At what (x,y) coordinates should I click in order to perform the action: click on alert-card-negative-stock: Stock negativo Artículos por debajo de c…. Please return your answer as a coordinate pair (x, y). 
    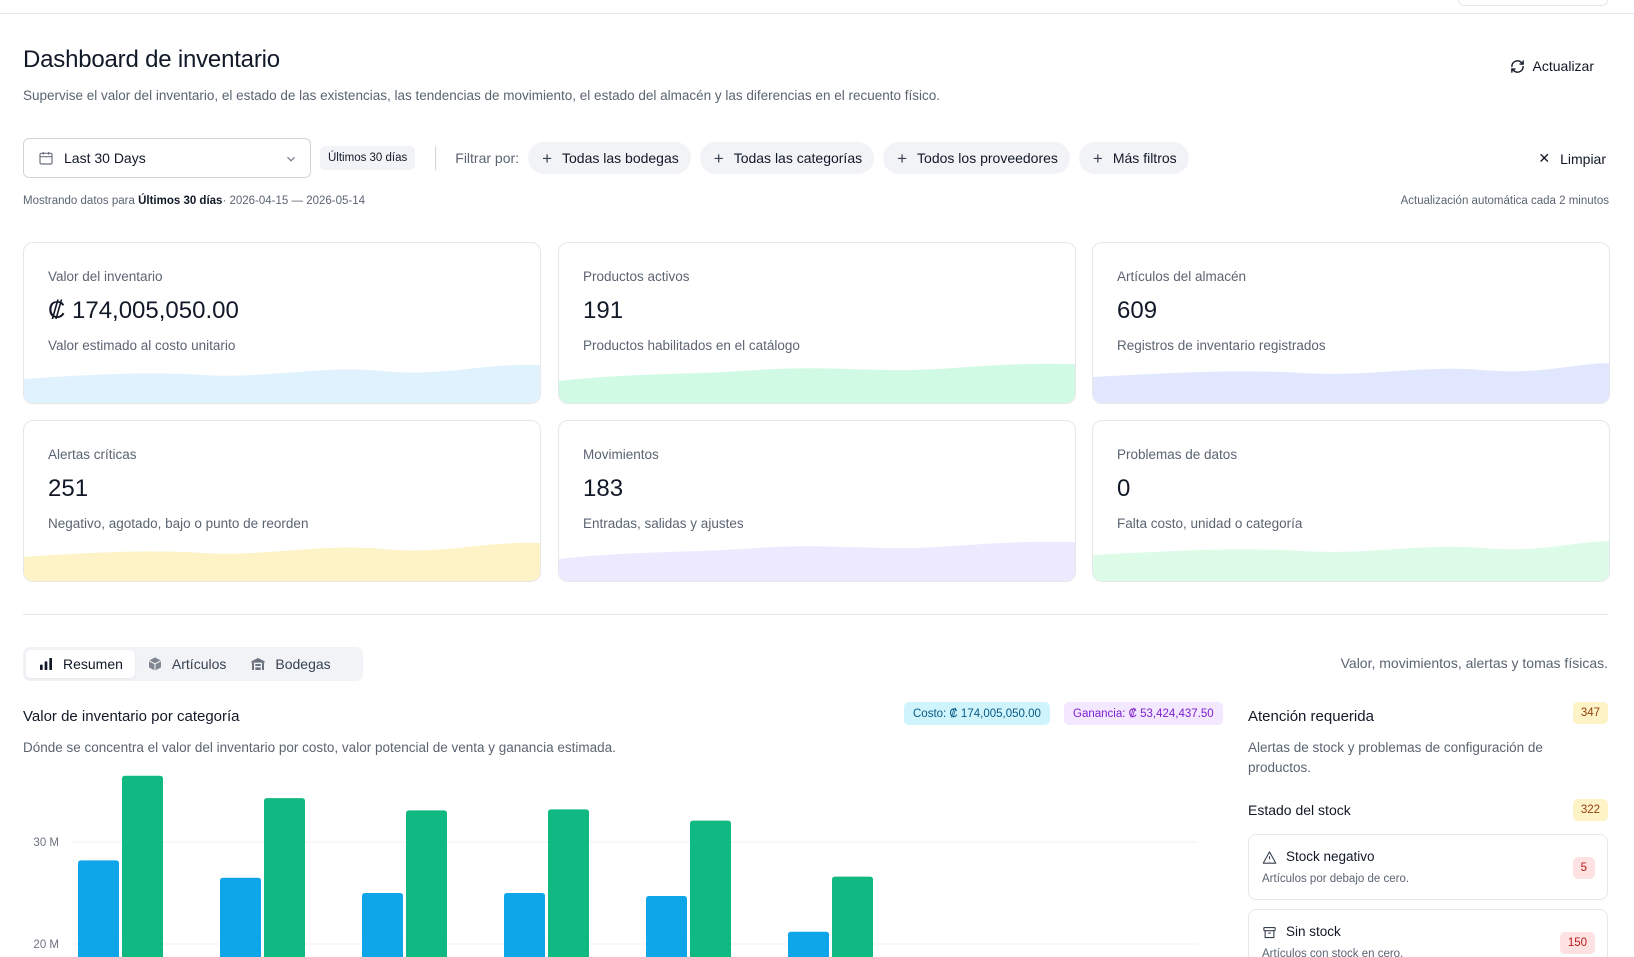
    Looking at the image, I should click on (1428, 867).